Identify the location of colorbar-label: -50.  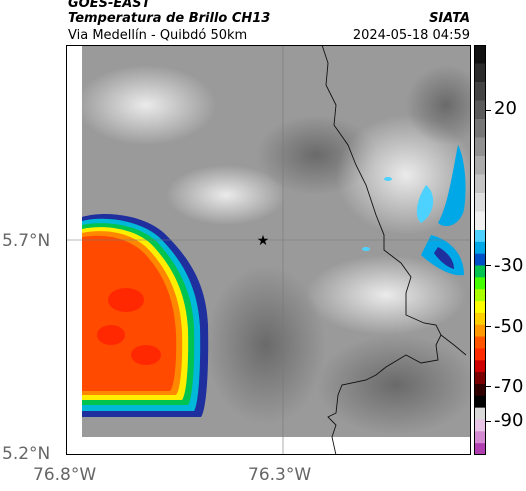
(509, 326).